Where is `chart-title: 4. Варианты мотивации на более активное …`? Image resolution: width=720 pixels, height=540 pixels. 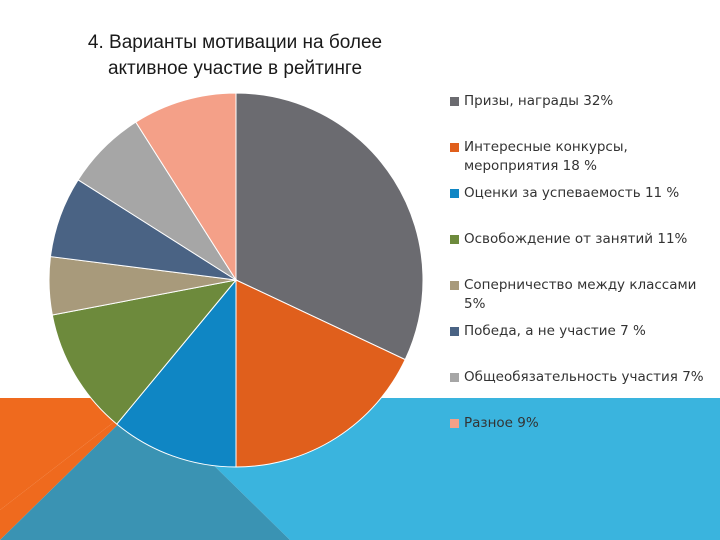 chart-title: 4. Варианты мотивации на более активное … is located at coordinates (235, 55).